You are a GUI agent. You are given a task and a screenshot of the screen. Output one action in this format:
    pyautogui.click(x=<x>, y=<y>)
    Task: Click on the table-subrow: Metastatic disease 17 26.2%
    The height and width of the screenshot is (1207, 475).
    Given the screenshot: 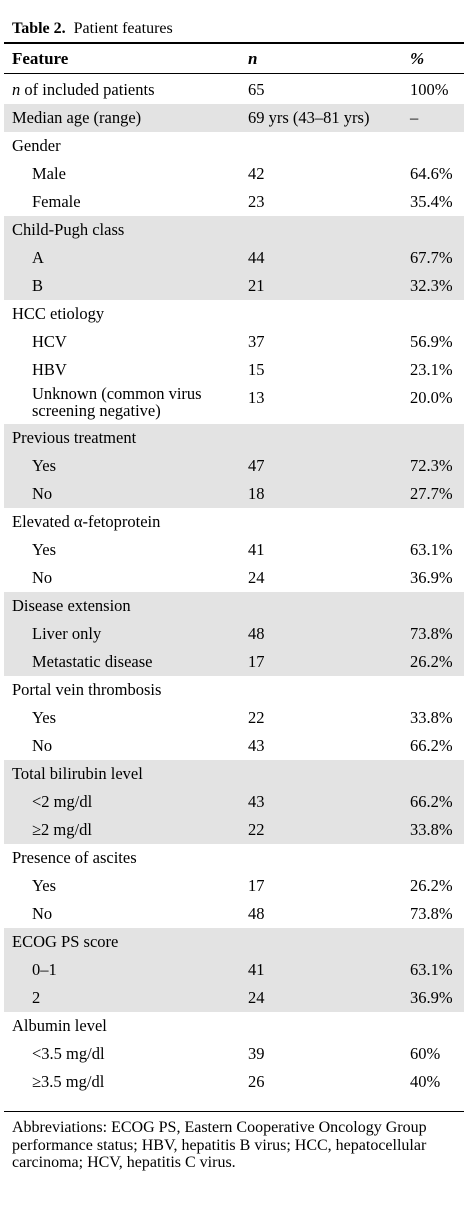 What is the action you would take?
    pyautogui.click(x=234, y=662)
    